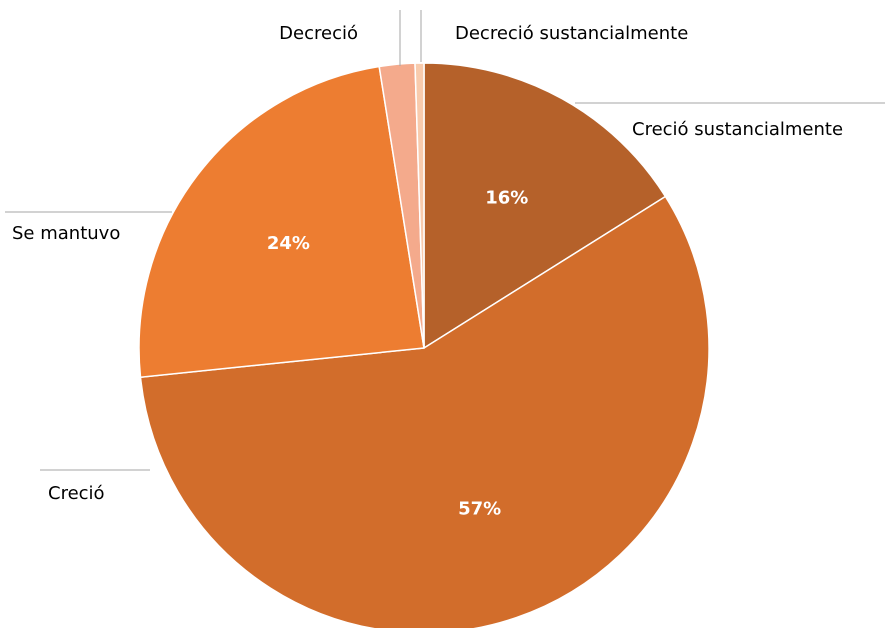  I want to click on category-label: Creció sustancialmente, so click(737, 129).